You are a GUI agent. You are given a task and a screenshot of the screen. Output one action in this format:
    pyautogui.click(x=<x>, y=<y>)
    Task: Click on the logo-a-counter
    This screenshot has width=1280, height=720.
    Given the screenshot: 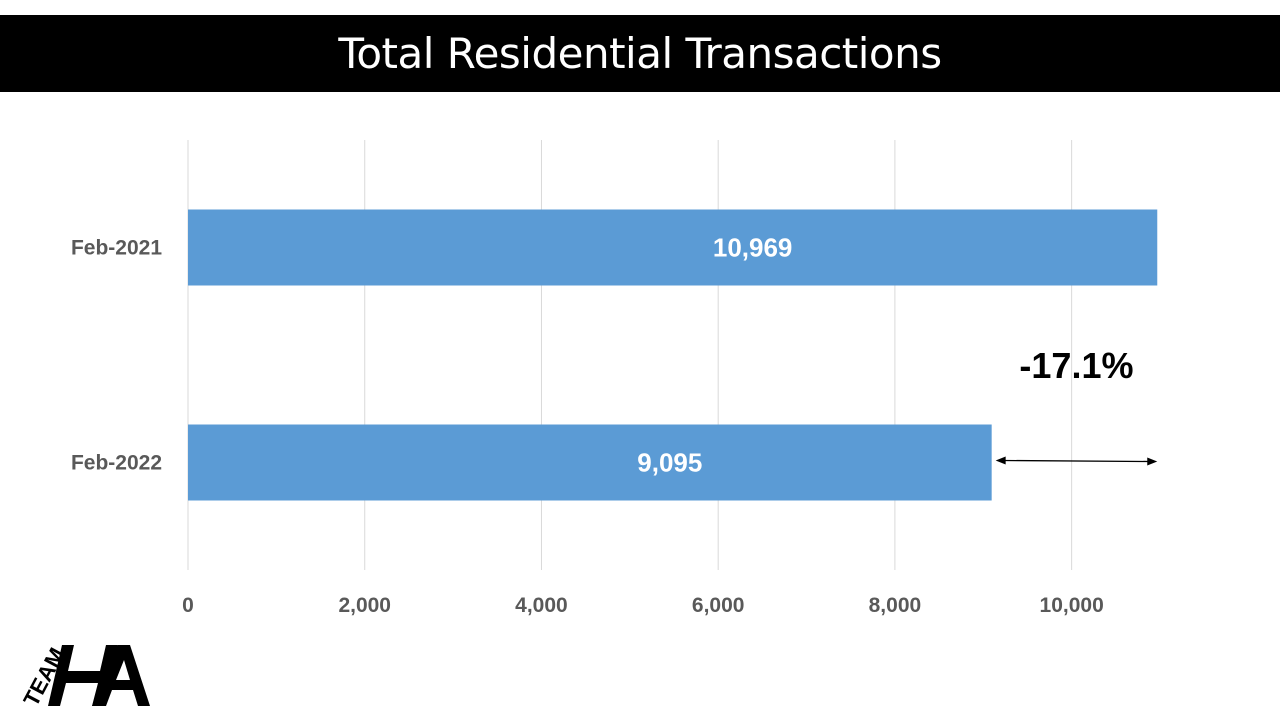 What is the action you would take?
    pyautogui.click(x=123, y=670)
    